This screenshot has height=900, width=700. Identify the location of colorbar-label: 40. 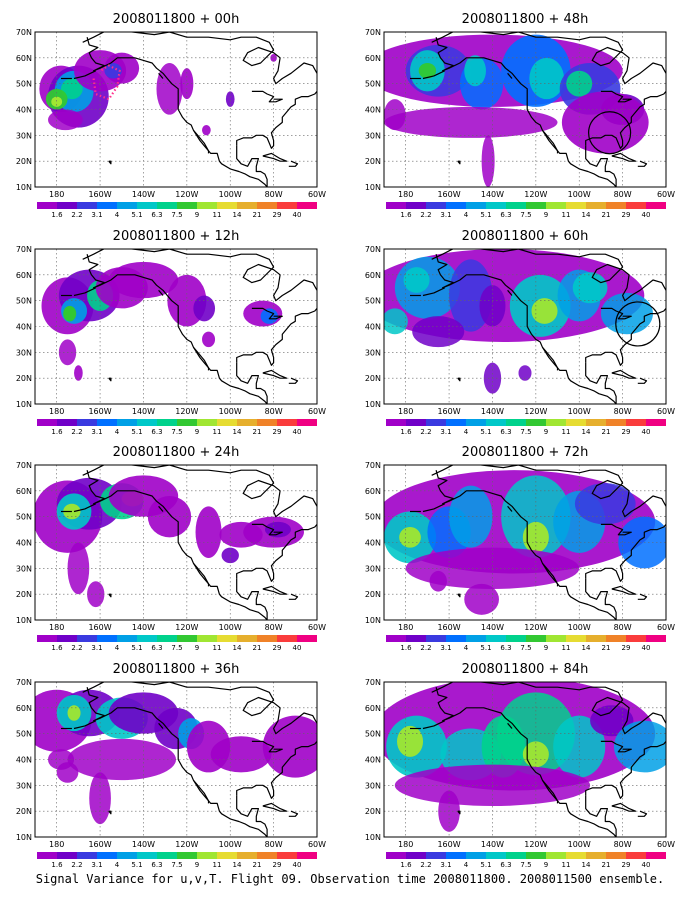
(297, 865).